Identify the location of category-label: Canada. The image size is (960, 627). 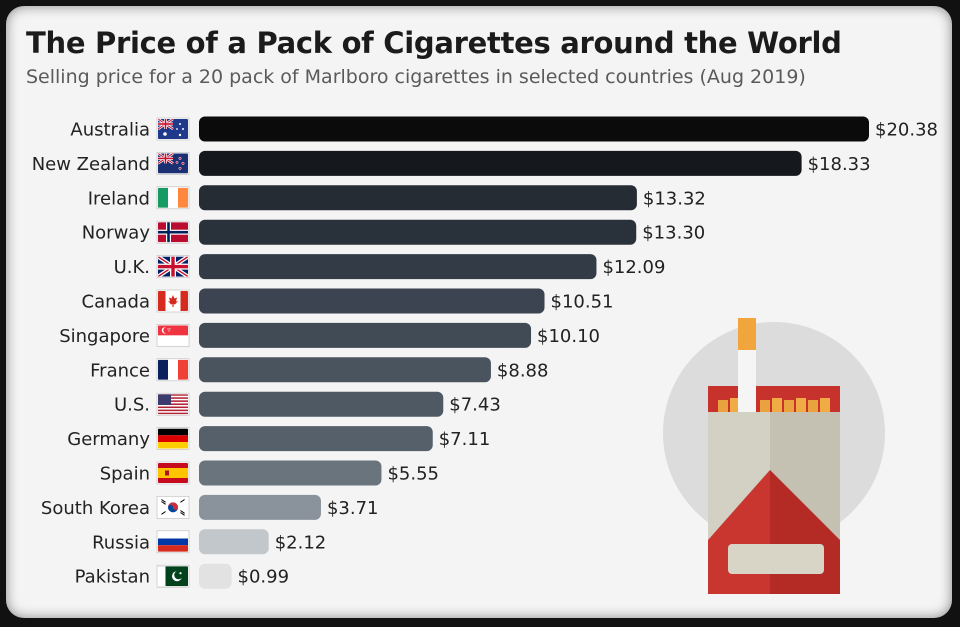
(116, 302).